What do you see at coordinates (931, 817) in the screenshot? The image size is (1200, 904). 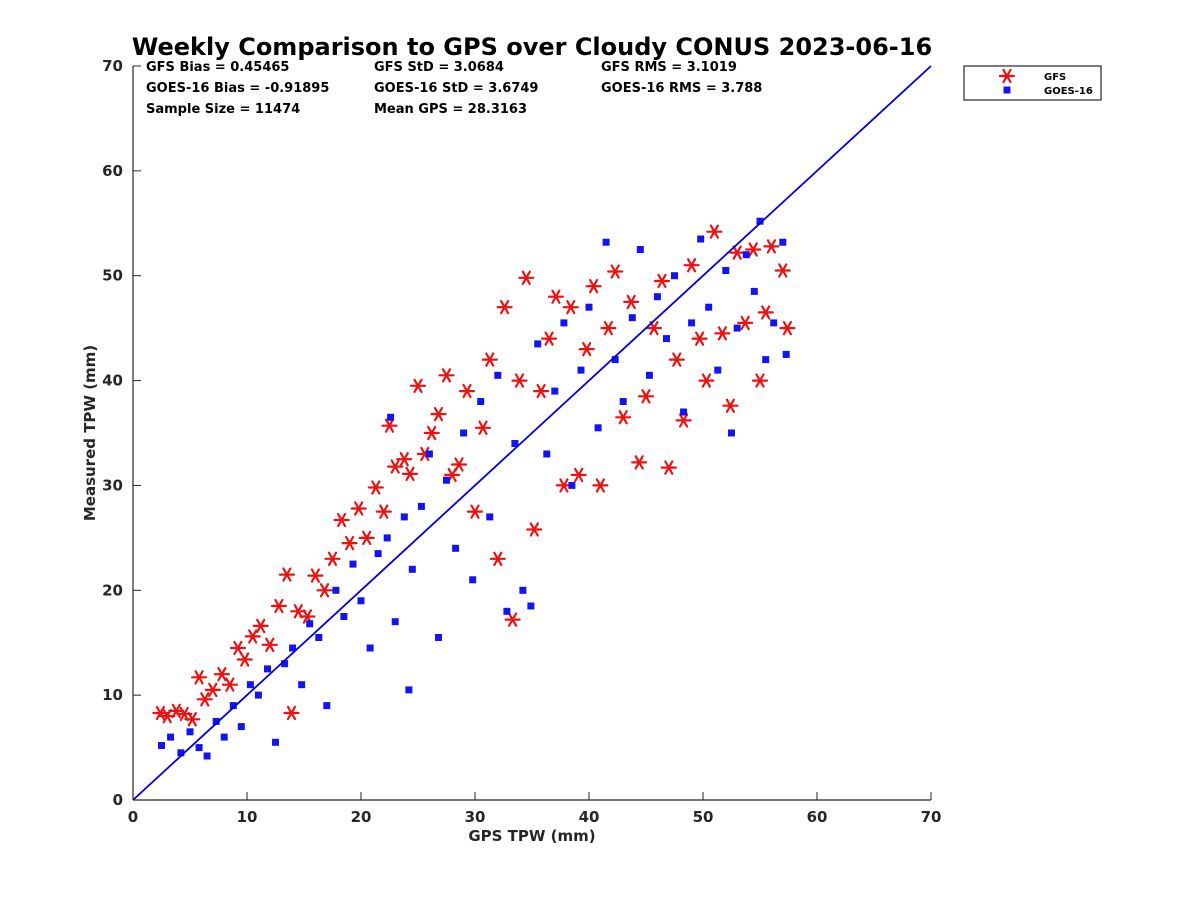 I see `x-tick-label: 70` at bounding box center [931, 817].